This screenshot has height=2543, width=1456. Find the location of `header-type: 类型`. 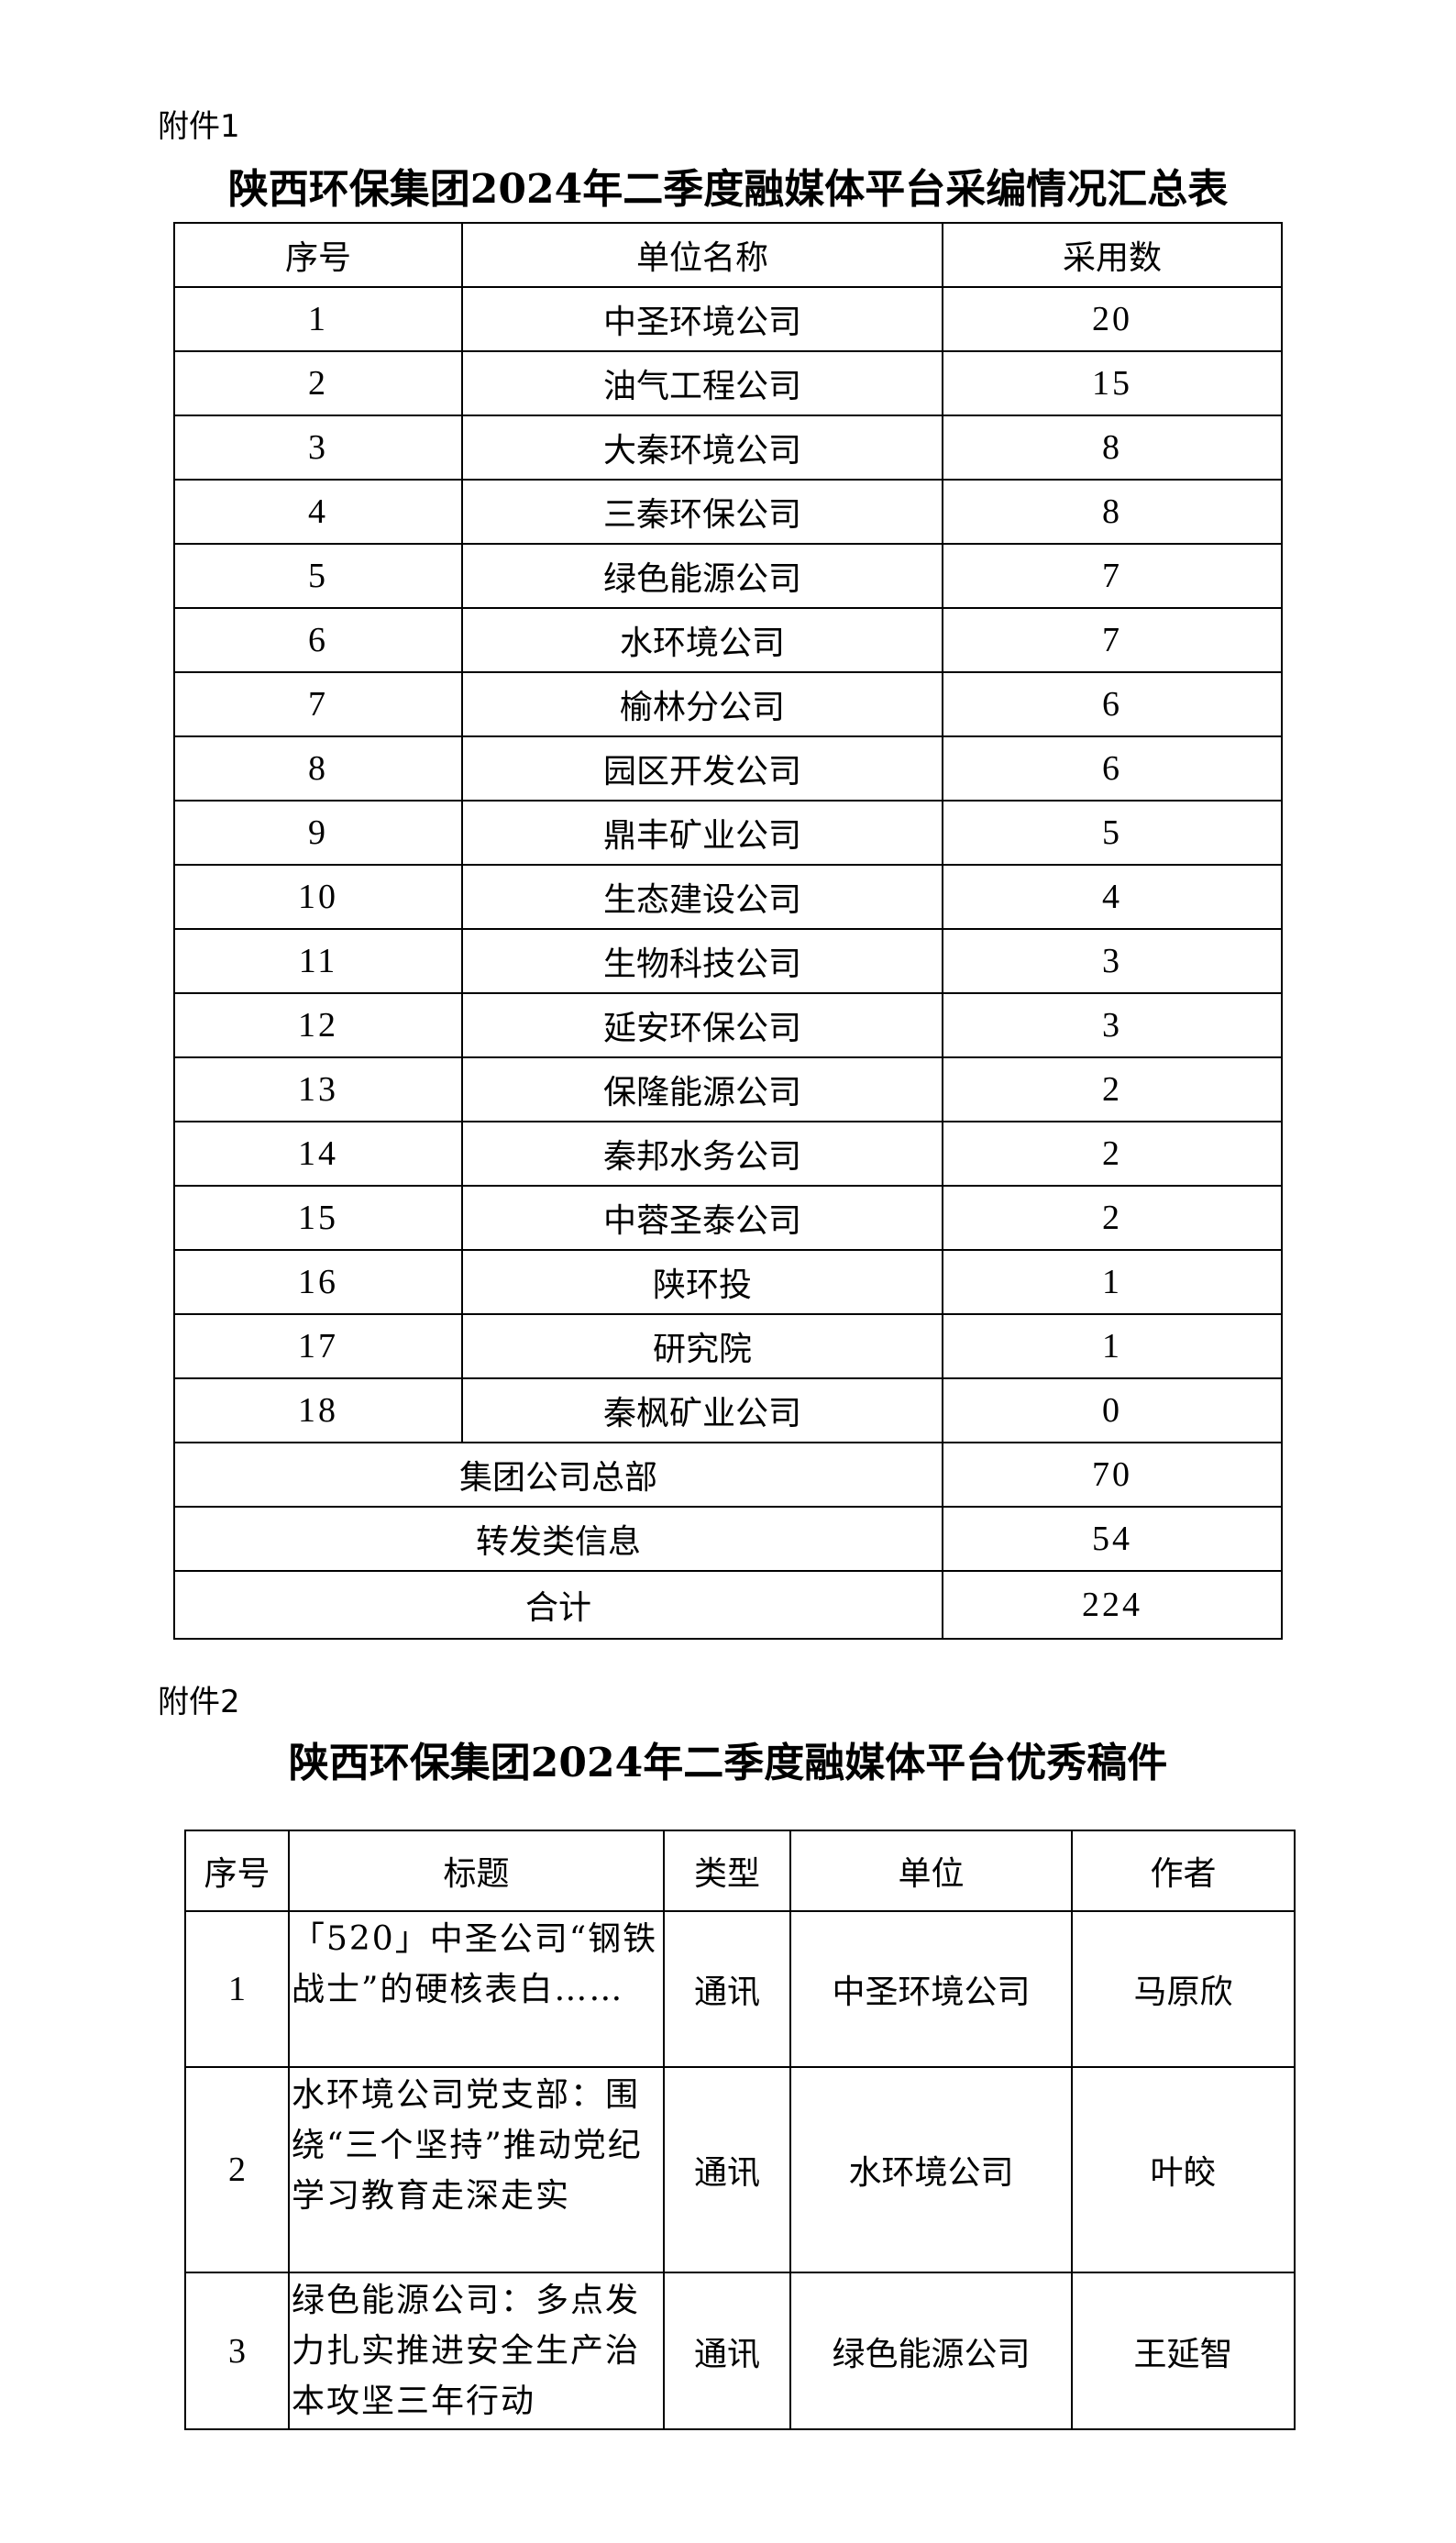

header-type: 类型 is located at coordinates (727, 1871).